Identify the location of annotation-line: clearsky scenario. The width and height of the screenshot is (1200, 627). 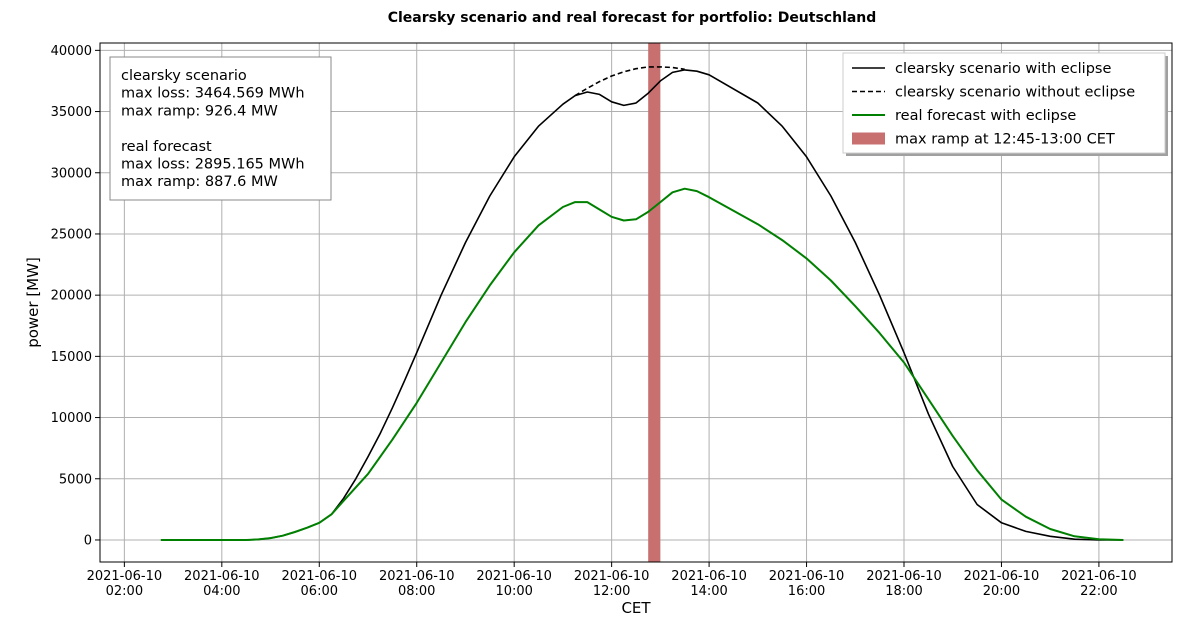
(184, 76).